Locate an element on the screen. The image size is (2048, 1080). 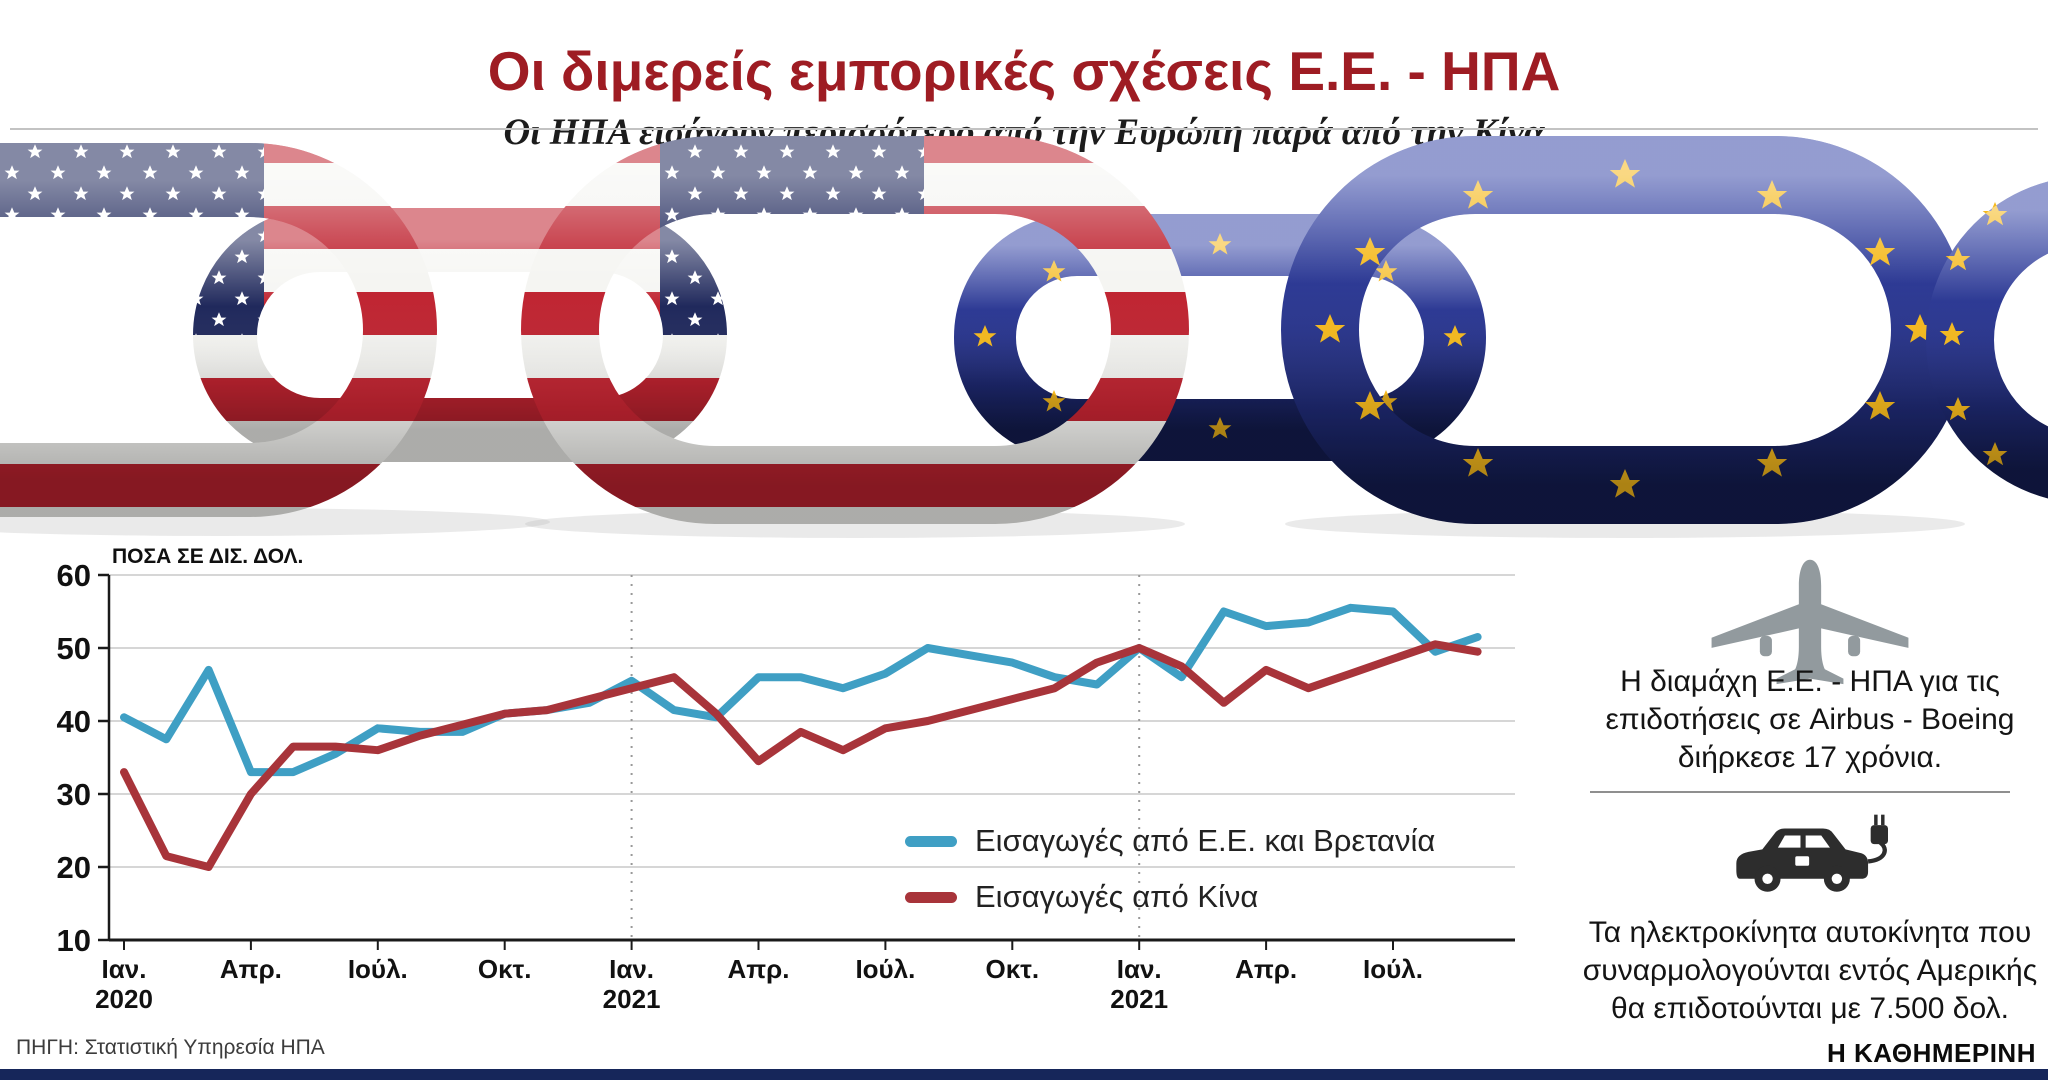
bottom-bar is located at coordinates (1024, 1074).